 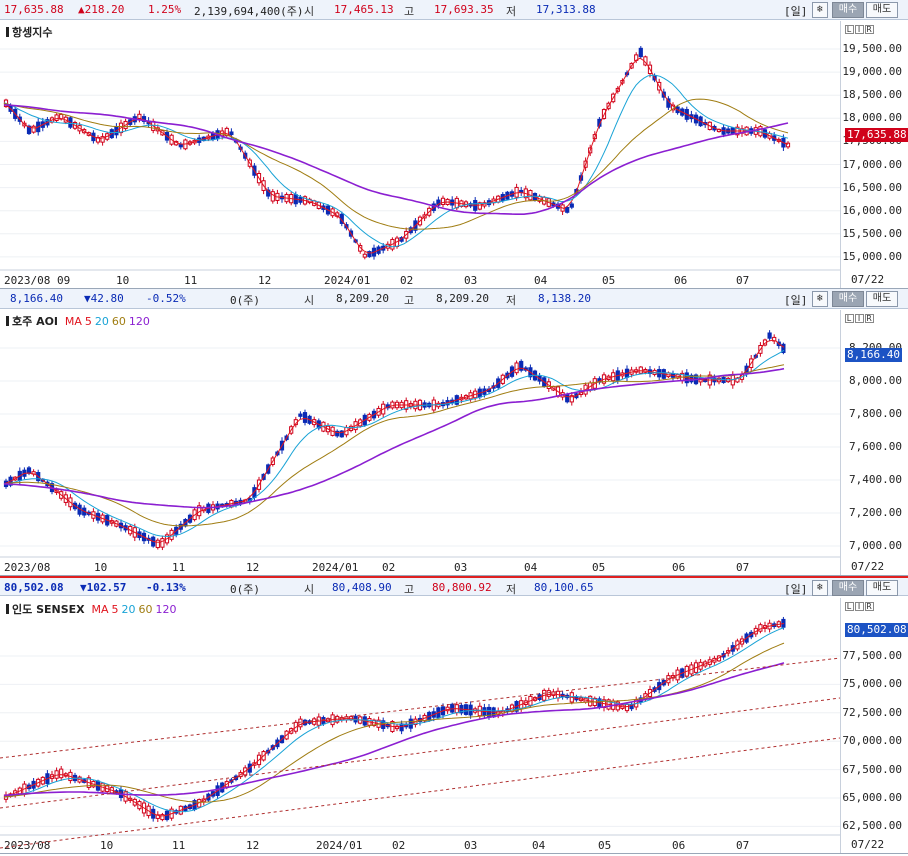 What do you see at coordinates (511, 589) in the screenshot?
I see `low-label: 저` at bounding box center [511, 589].